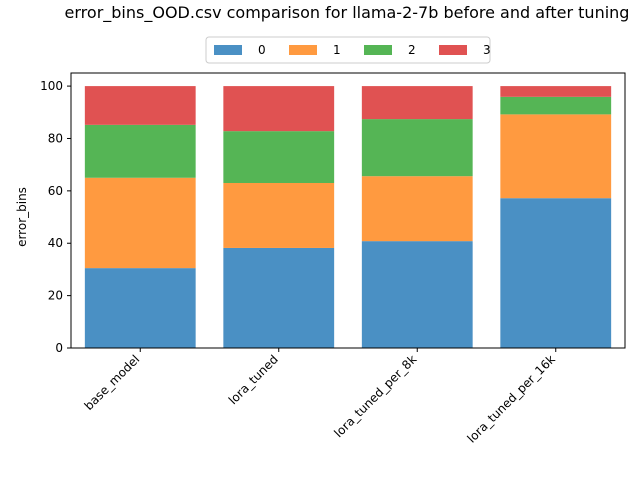 This screenshot has height=480, width=640. What do you see at coordinates (55, 138) in the screenshot?
I see `y-tick-label: 80` at bounding box center [55, 138].